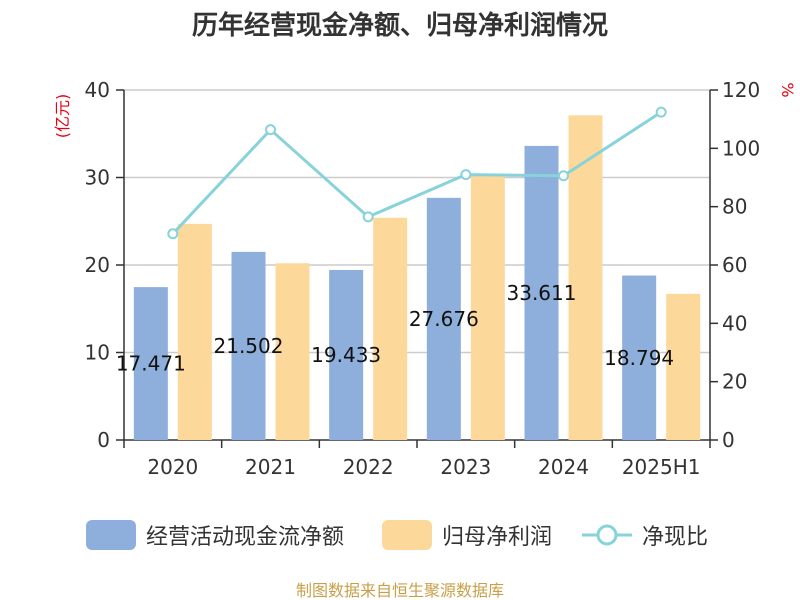  What do you see at coordinates (368, 467) in the screenshot?
I see `x-tick-label: 2022` at bounding box center [368, 467].